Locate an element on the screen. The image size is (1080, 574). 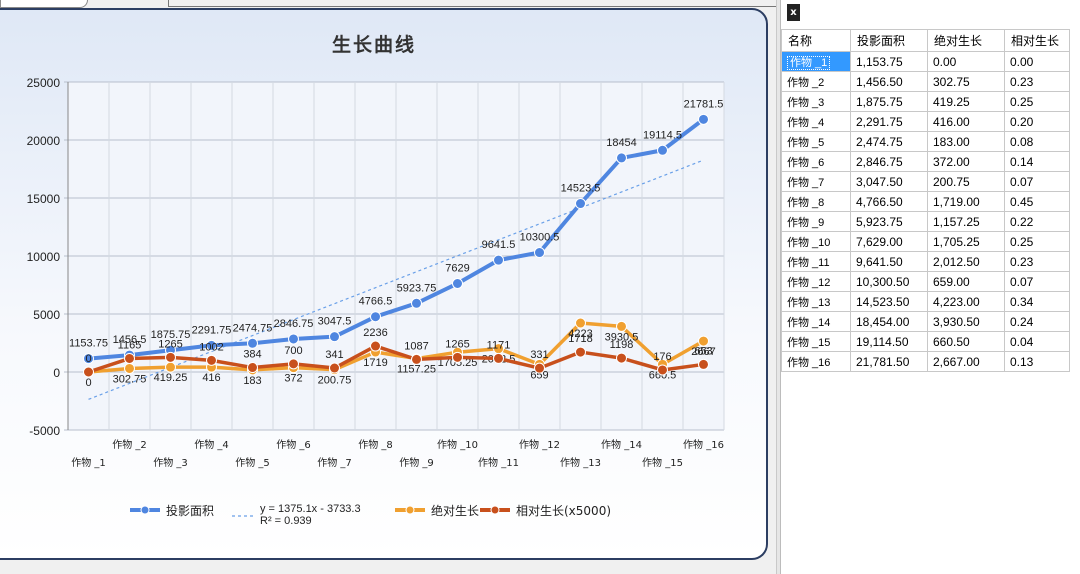
splitter is located at coordinates (778, 287).